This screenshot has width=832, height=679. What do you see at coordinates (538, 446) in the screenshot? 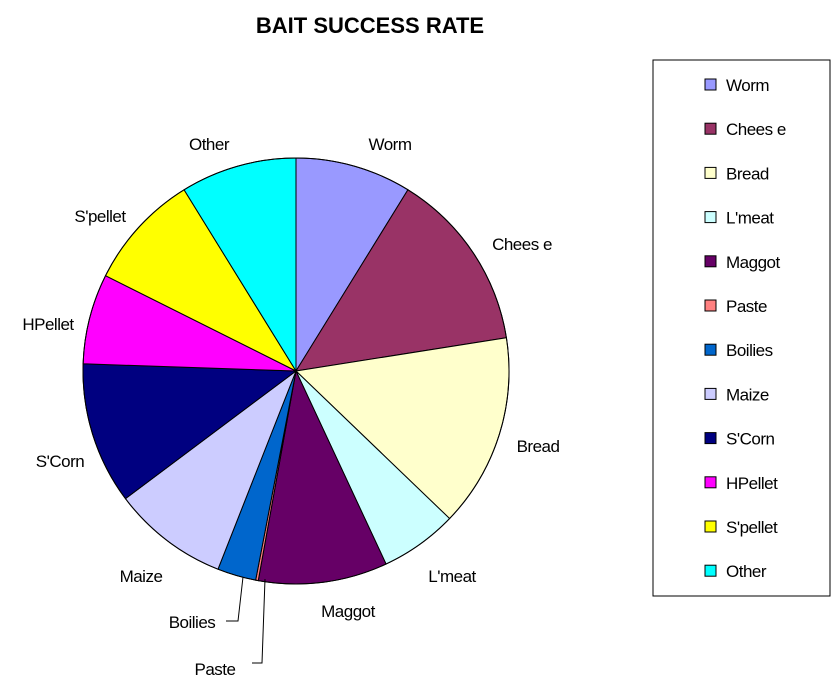
I see `label-bread: Bread` at bounding box center [538, 446].